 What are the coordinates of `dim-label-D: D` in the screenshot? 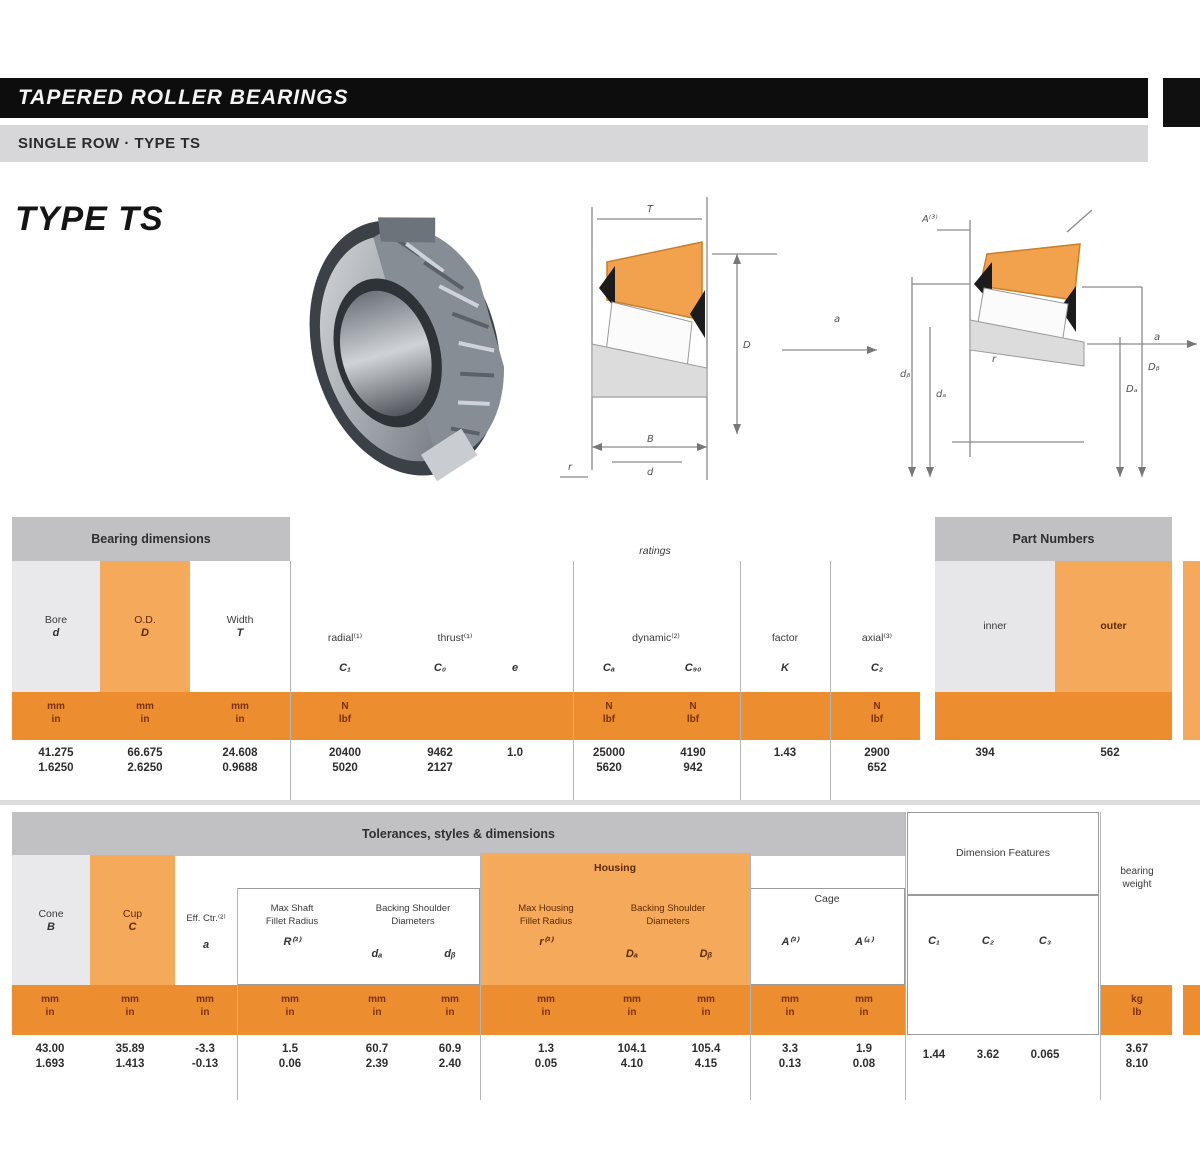 It's located at (747, 345).